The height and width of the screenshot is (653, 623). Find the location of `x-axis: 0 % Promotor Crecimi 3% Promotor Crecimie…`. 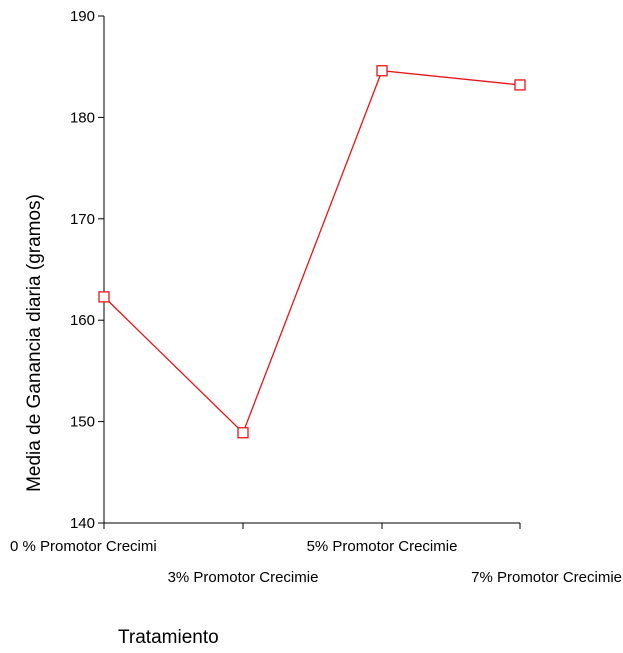

x-axis: 0 % Promotor Crecimi 3% Promotor Crecimie… is located at coordinates (316, 554).